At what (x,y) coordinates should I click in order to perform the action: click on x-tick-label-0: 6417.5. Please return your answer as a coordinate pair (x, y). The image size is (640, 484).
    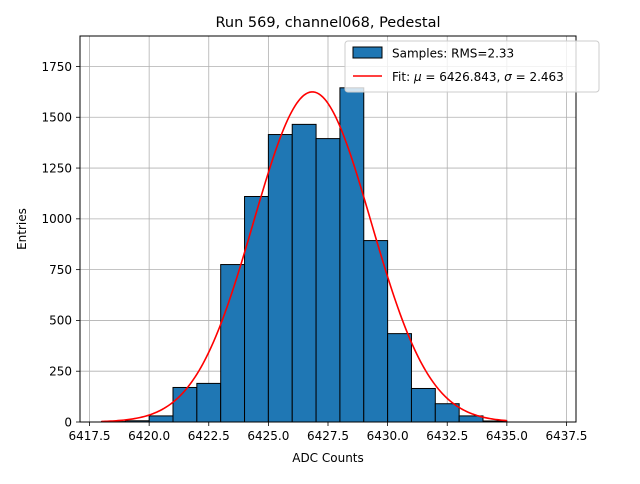
    Looking at the image, I should click on (90, 436).